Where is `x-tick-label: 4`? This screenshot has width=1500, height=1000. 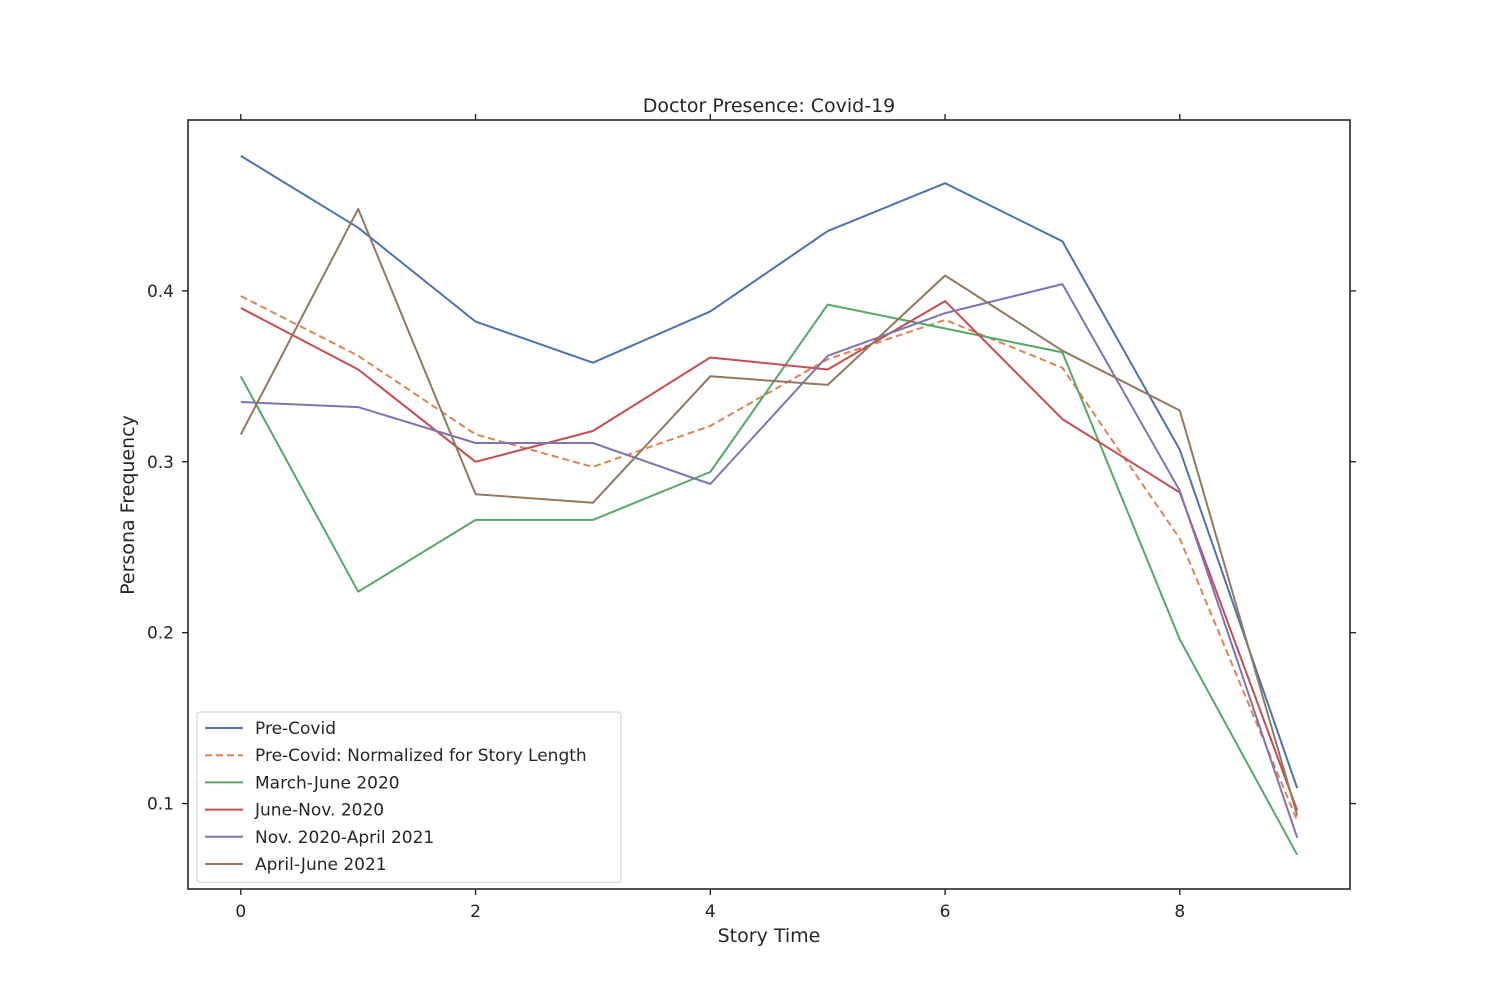
x-tick-label: 4 is located at coordinates (710, 912).